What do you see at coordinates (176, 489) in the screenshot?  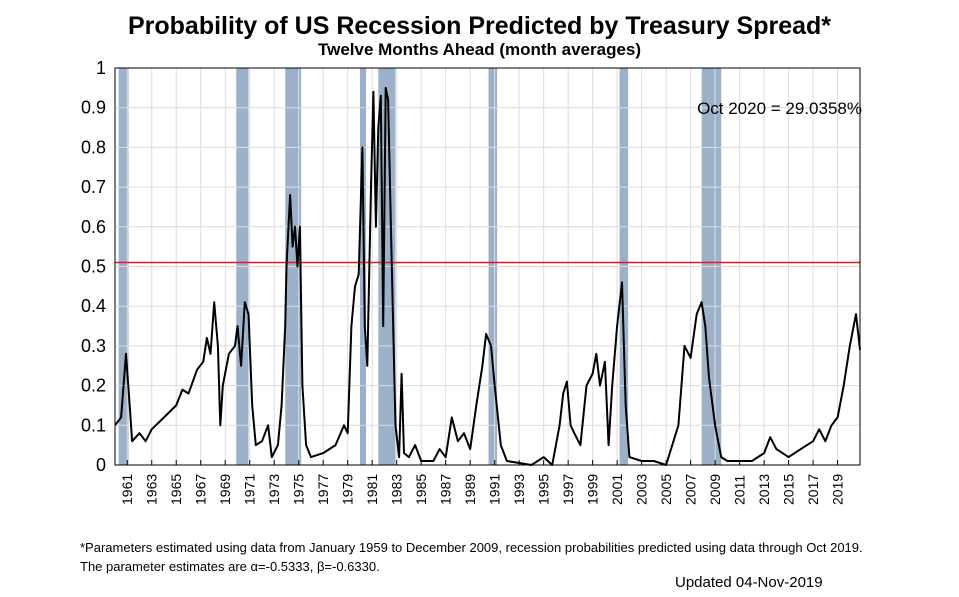 I see `x-tick-label: 1965` at bounding box center [176, 489].